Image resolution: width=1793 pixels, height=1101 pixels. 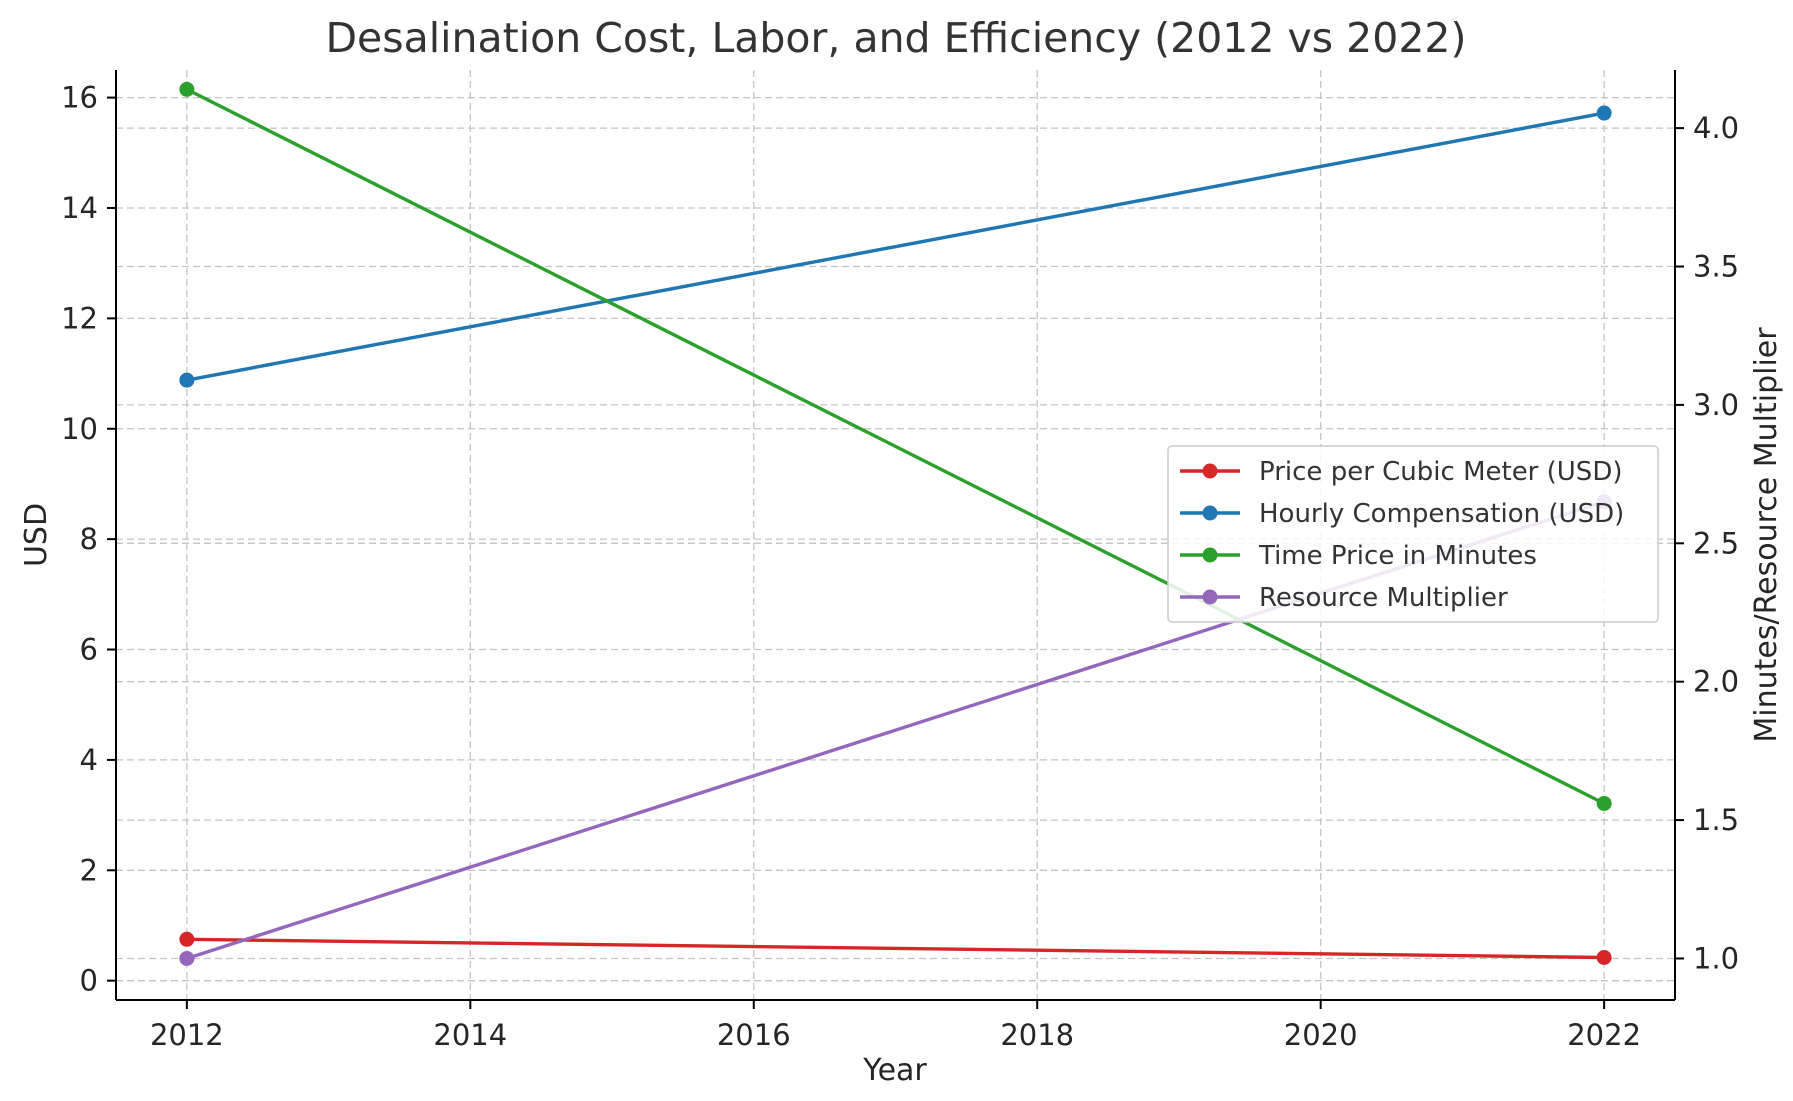 I want to click on left-y-tick-label: 0, so click(x=89, y=981).